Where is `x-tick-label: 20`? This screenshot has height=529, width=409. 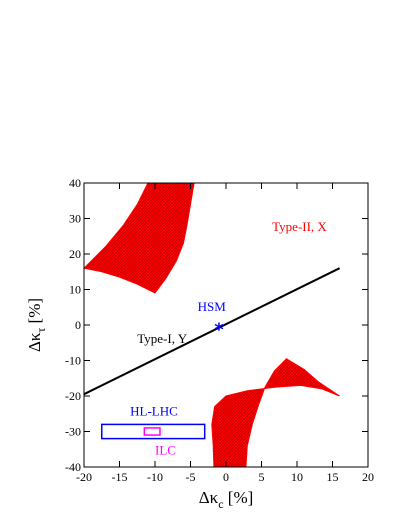
x-tick-label: 20 is located at coordinates (368, 477).